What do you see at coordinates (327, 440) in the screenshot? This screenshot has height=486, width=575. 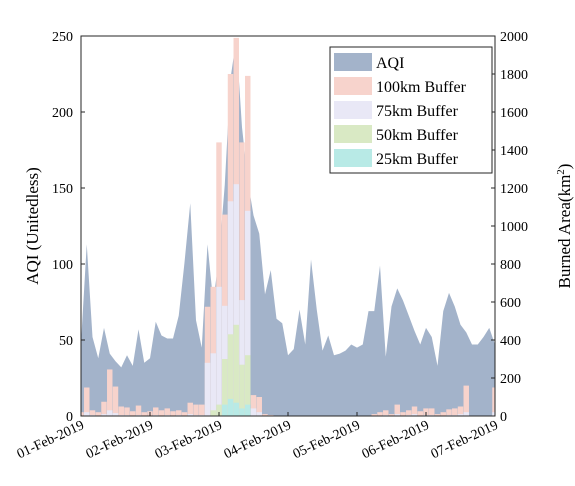 I see `x-tick-label: 05-Feb-2019` at bounding box center [327, 440].